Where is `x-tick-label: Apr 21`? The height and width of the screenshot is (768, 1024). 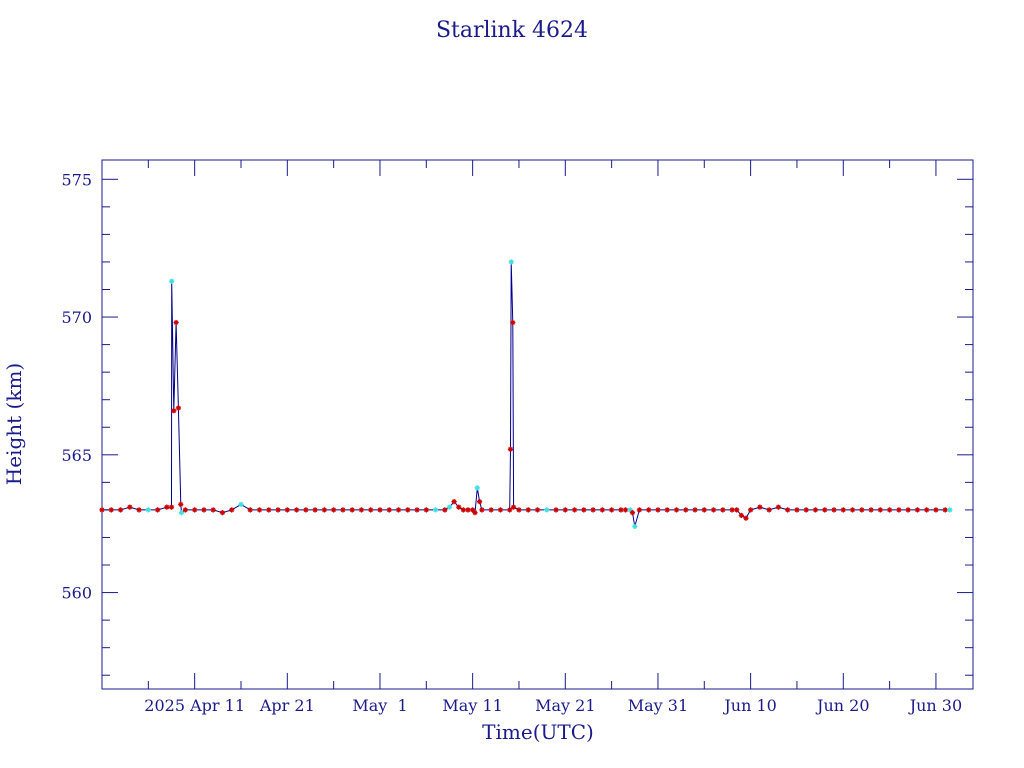
x-tick-label: Apr 21 is located at coordinates (287, 705).